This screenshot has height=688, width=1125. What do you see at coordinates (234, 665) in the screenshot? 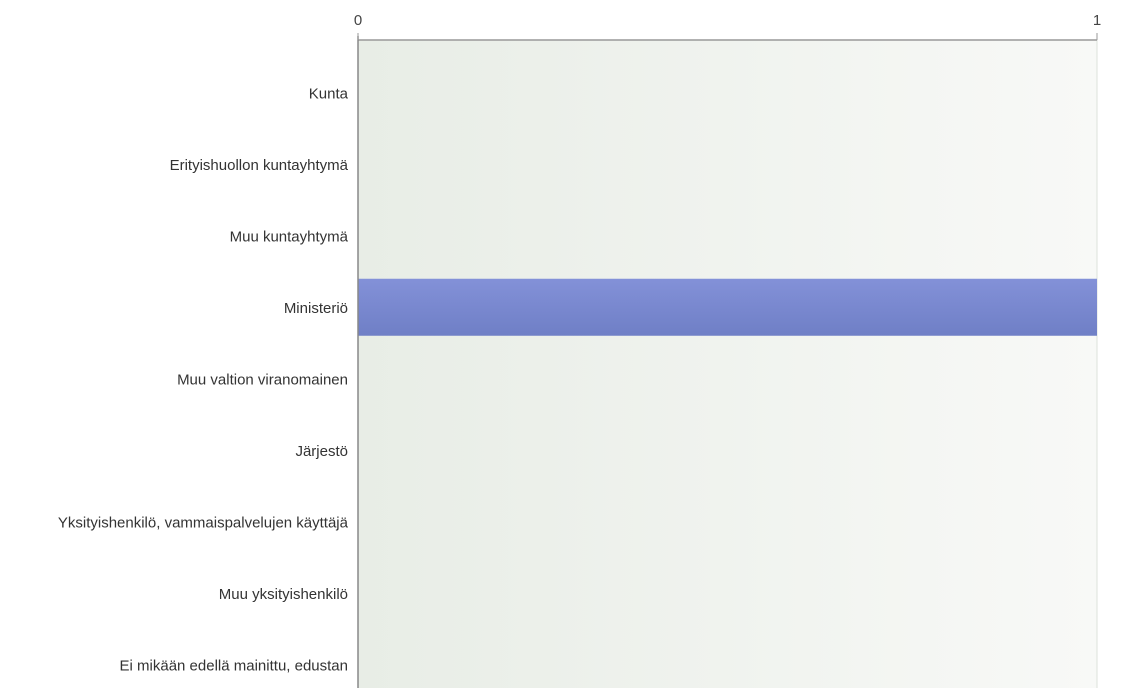
I see `category-label: Ei mikään edellä mainittu, edustan` at bounding box center [234, 665].